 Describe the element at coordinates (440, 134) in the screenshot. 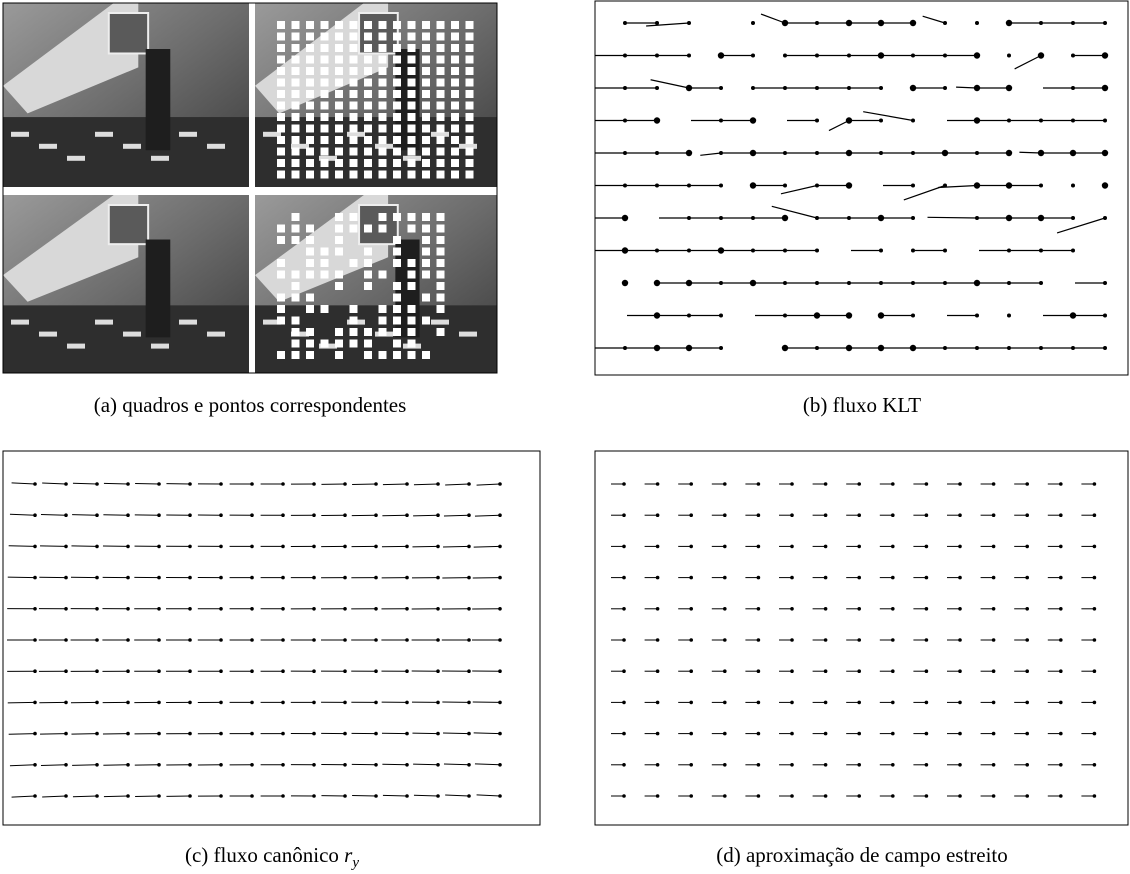

I see `paper` at that location.